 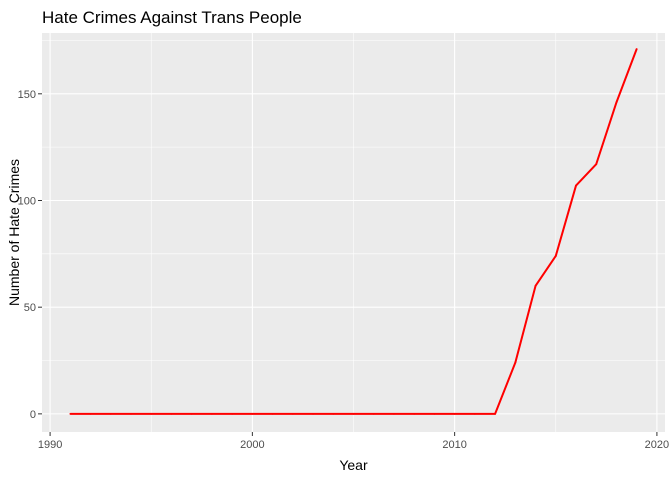 What do you see at coordinates (50, 445) in the screenshot?
I see `x-tick-label: 1990` at bounding box center [50, 445].